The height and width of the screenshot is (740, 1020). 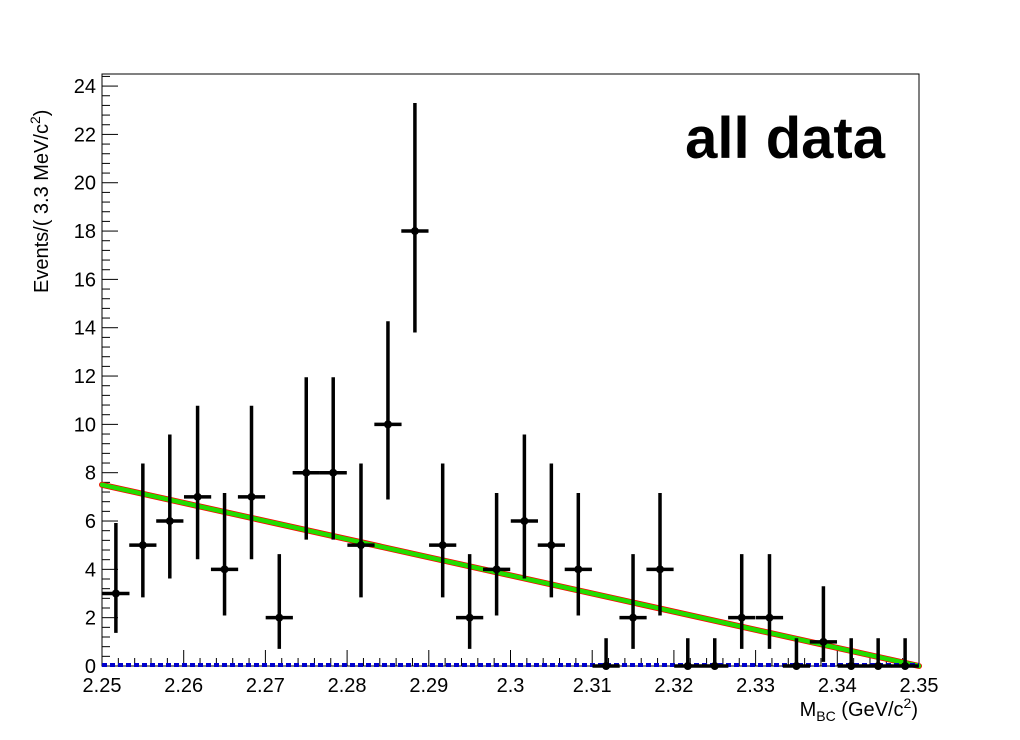 What do you see at coordinates (90, 474) in the screenshot?
I see `y-tick-label: 8` at bounding box center [90, 474].